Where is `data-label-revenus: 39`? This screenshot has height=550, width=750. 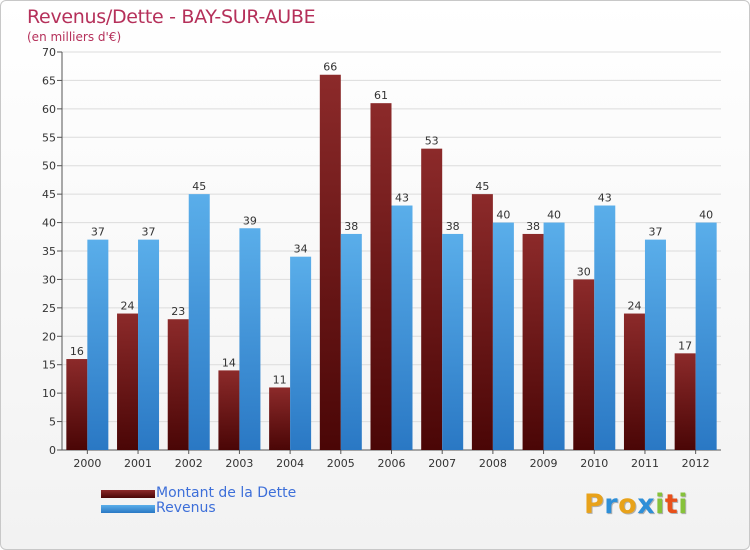
data-label-revenus: 39 is located at coordinates (250, 220).